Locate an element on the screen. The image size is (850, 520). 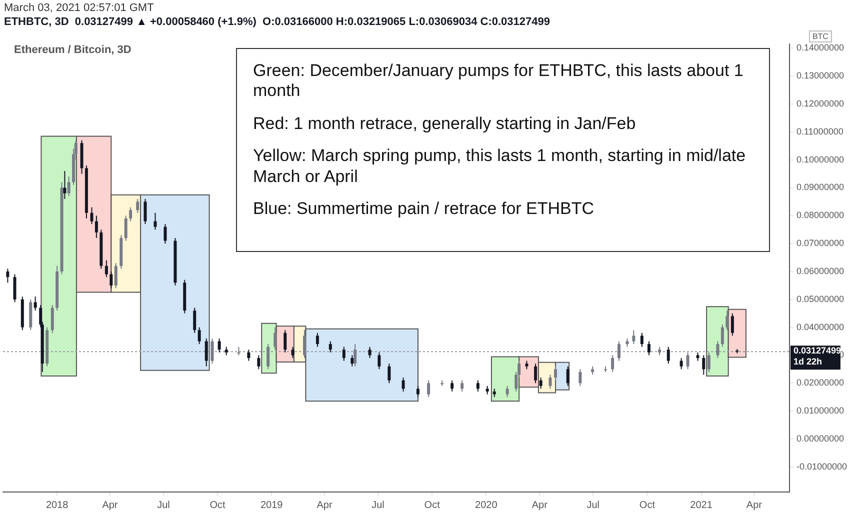
y-tick-label: 0.12000000 is located at coordinates (820, 103).